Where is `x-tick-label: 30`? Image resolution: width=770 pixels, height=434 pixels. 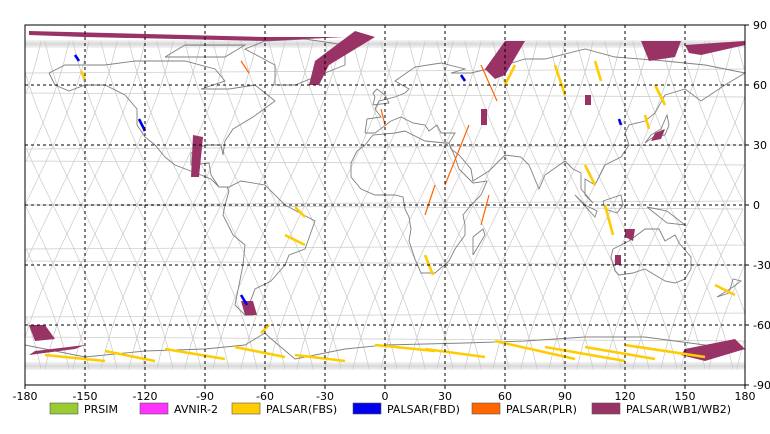 x-tick-label: 30 is located at coordinates (445, 396).